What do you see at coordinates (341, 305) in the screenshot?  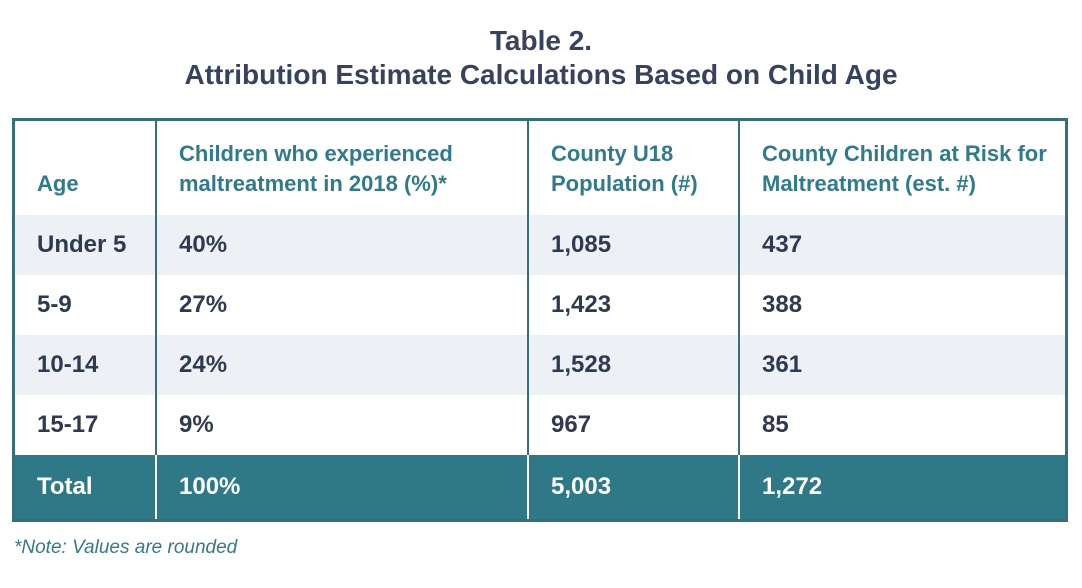 I see `cell-percent: 27%` at bounding box center [341, 305].